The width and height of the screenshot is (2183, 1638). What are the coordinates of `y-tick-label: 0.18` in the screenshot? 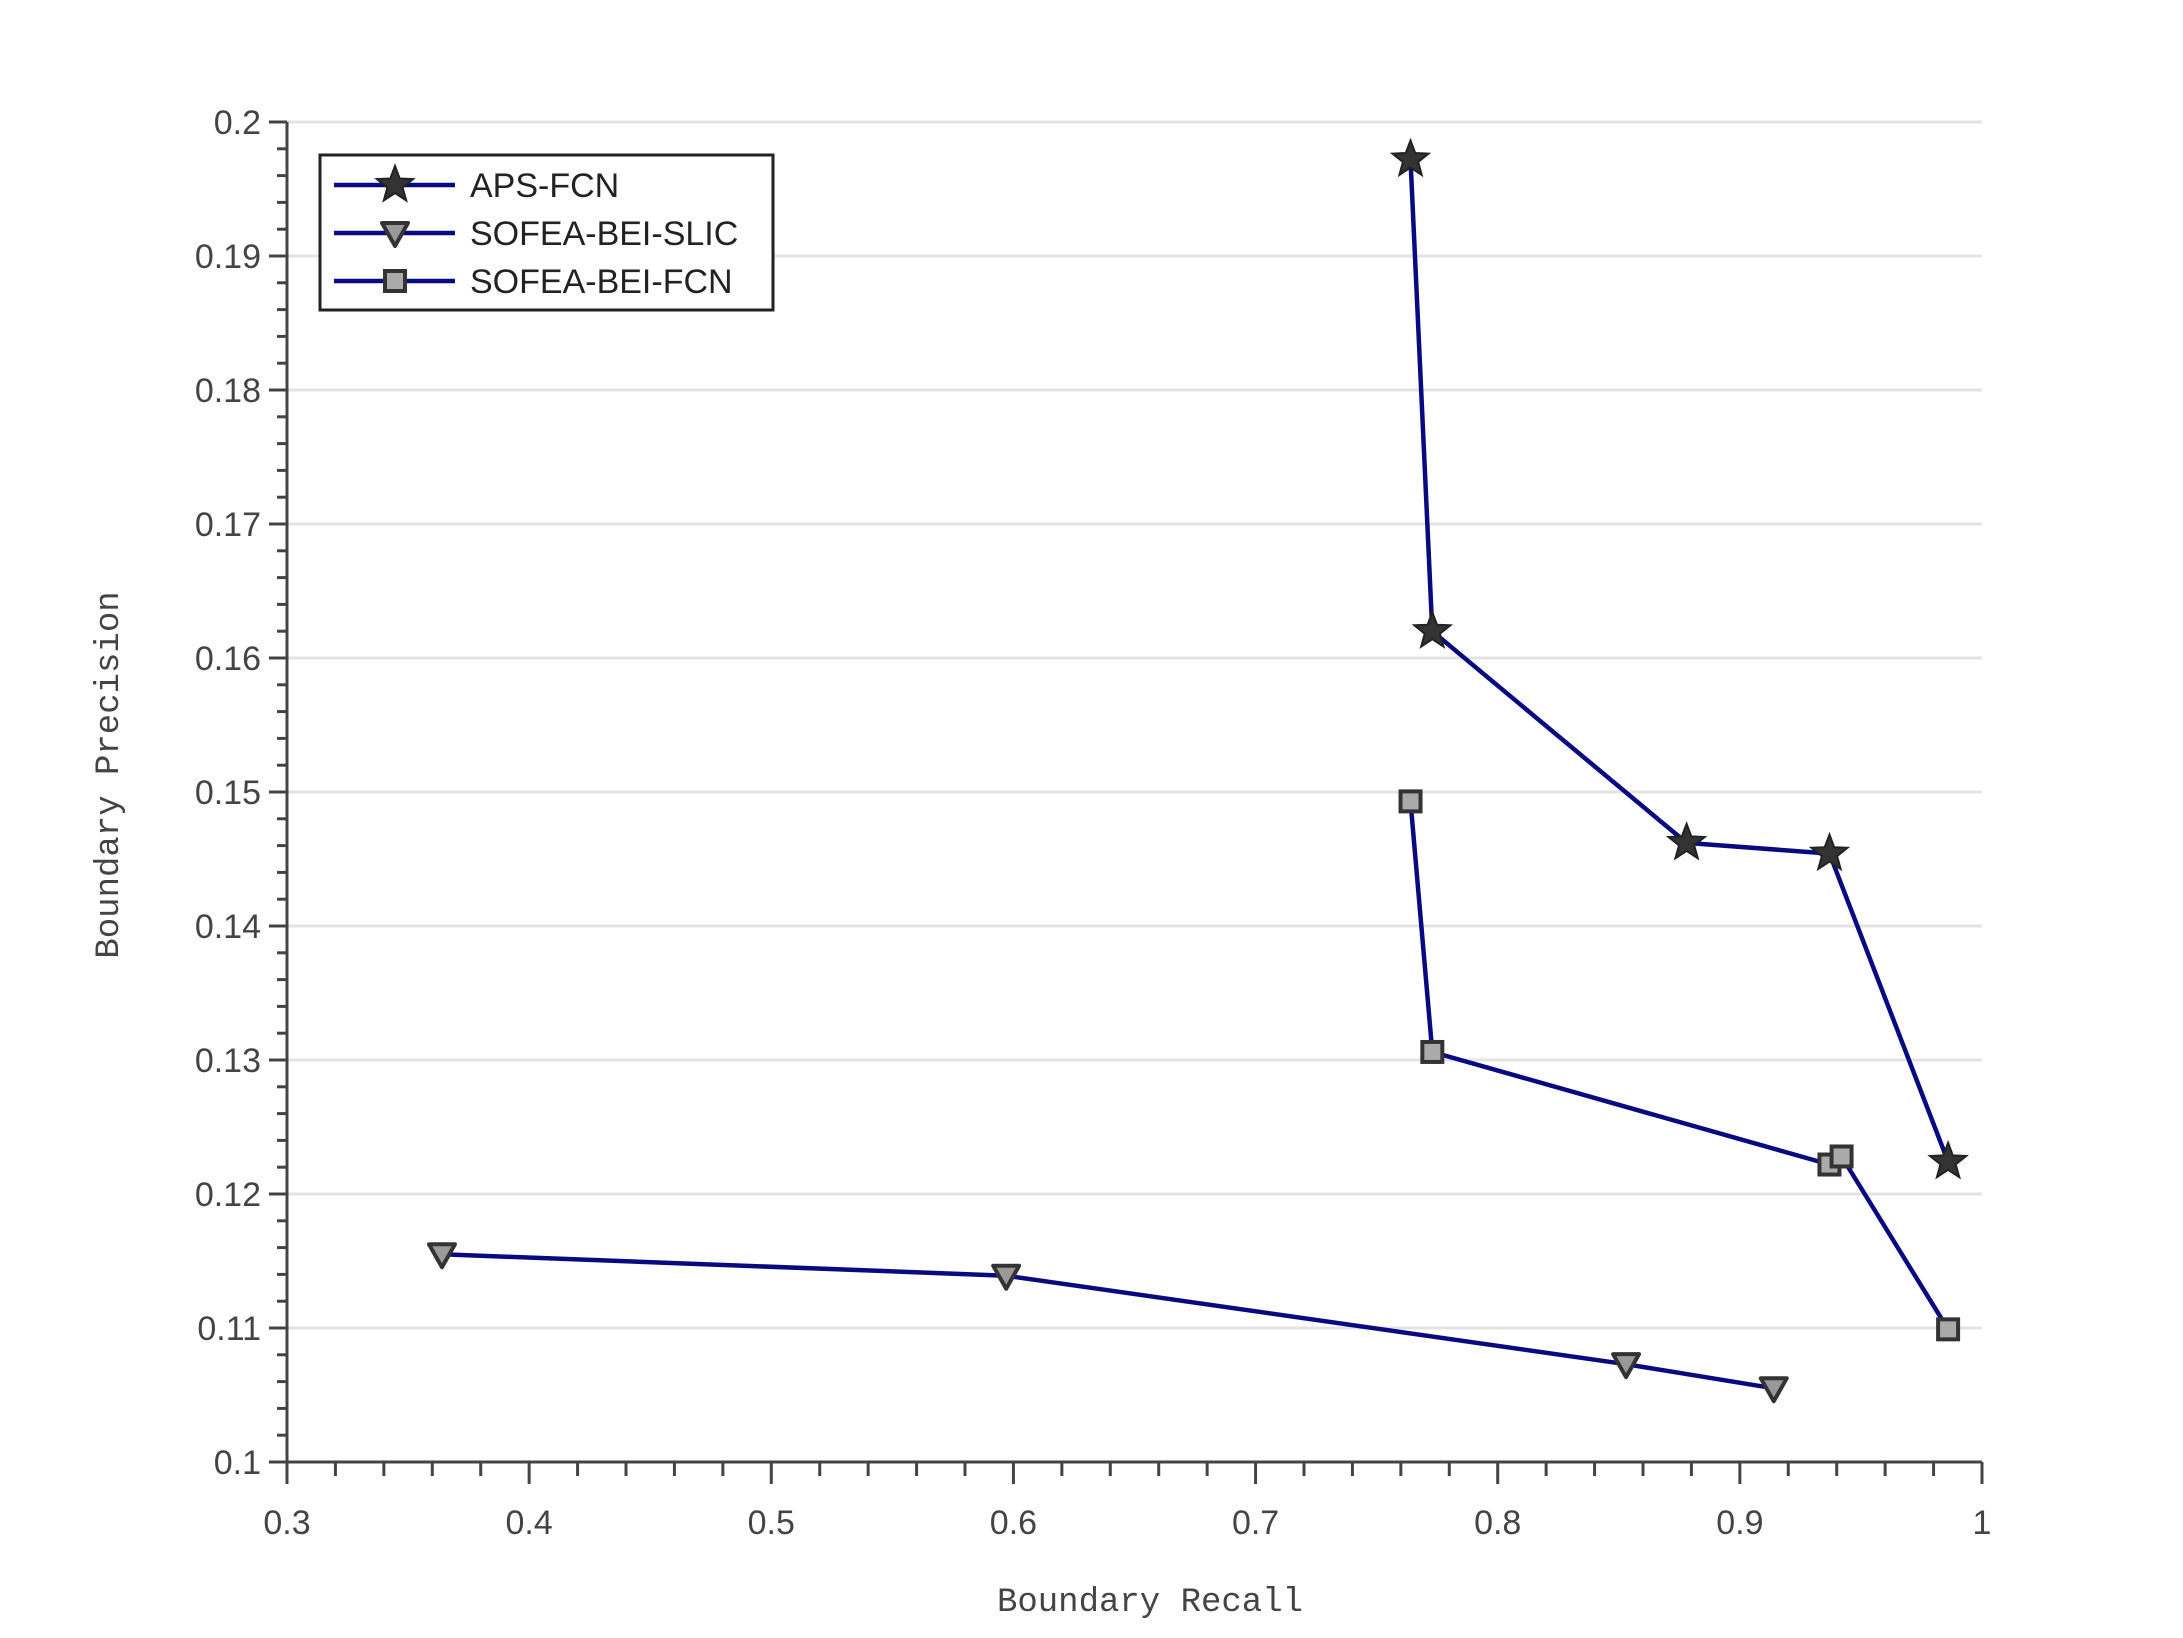 It's located at (228, 391).